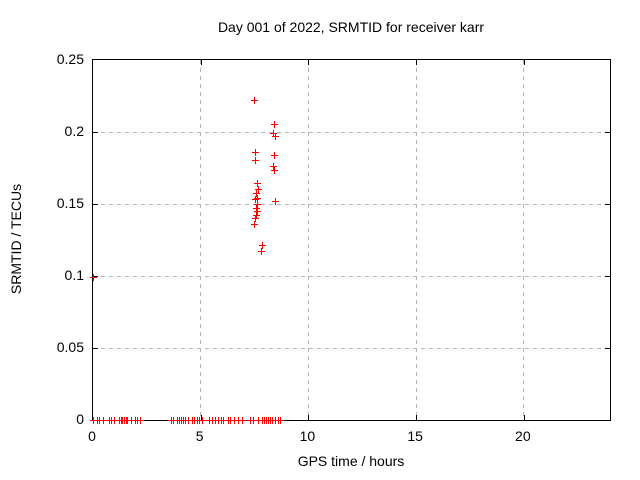 Image resolution: width=640 pixels, height=480 pixels. Describe the element at coordinates (80, 419) in the screenshot. I see `y-tick-label: 0` at that location.